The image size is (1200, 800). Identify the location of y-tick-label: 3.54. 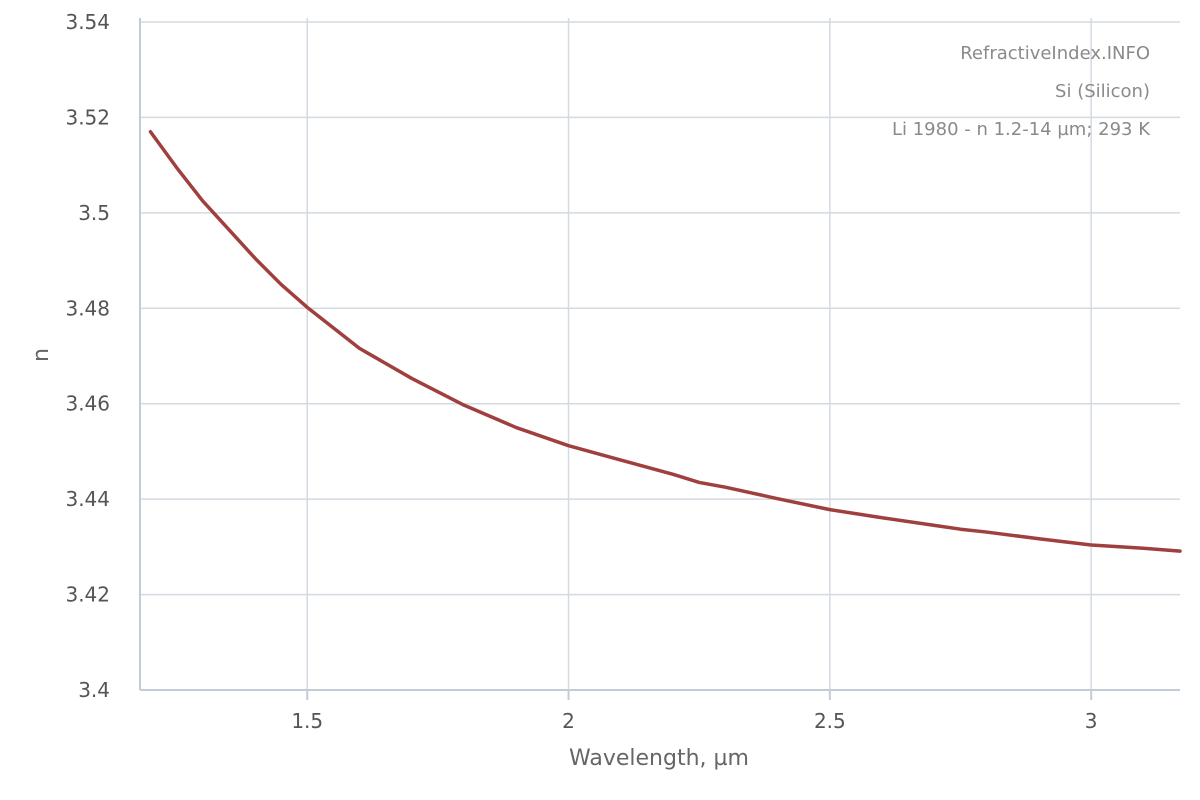
(87, 22).